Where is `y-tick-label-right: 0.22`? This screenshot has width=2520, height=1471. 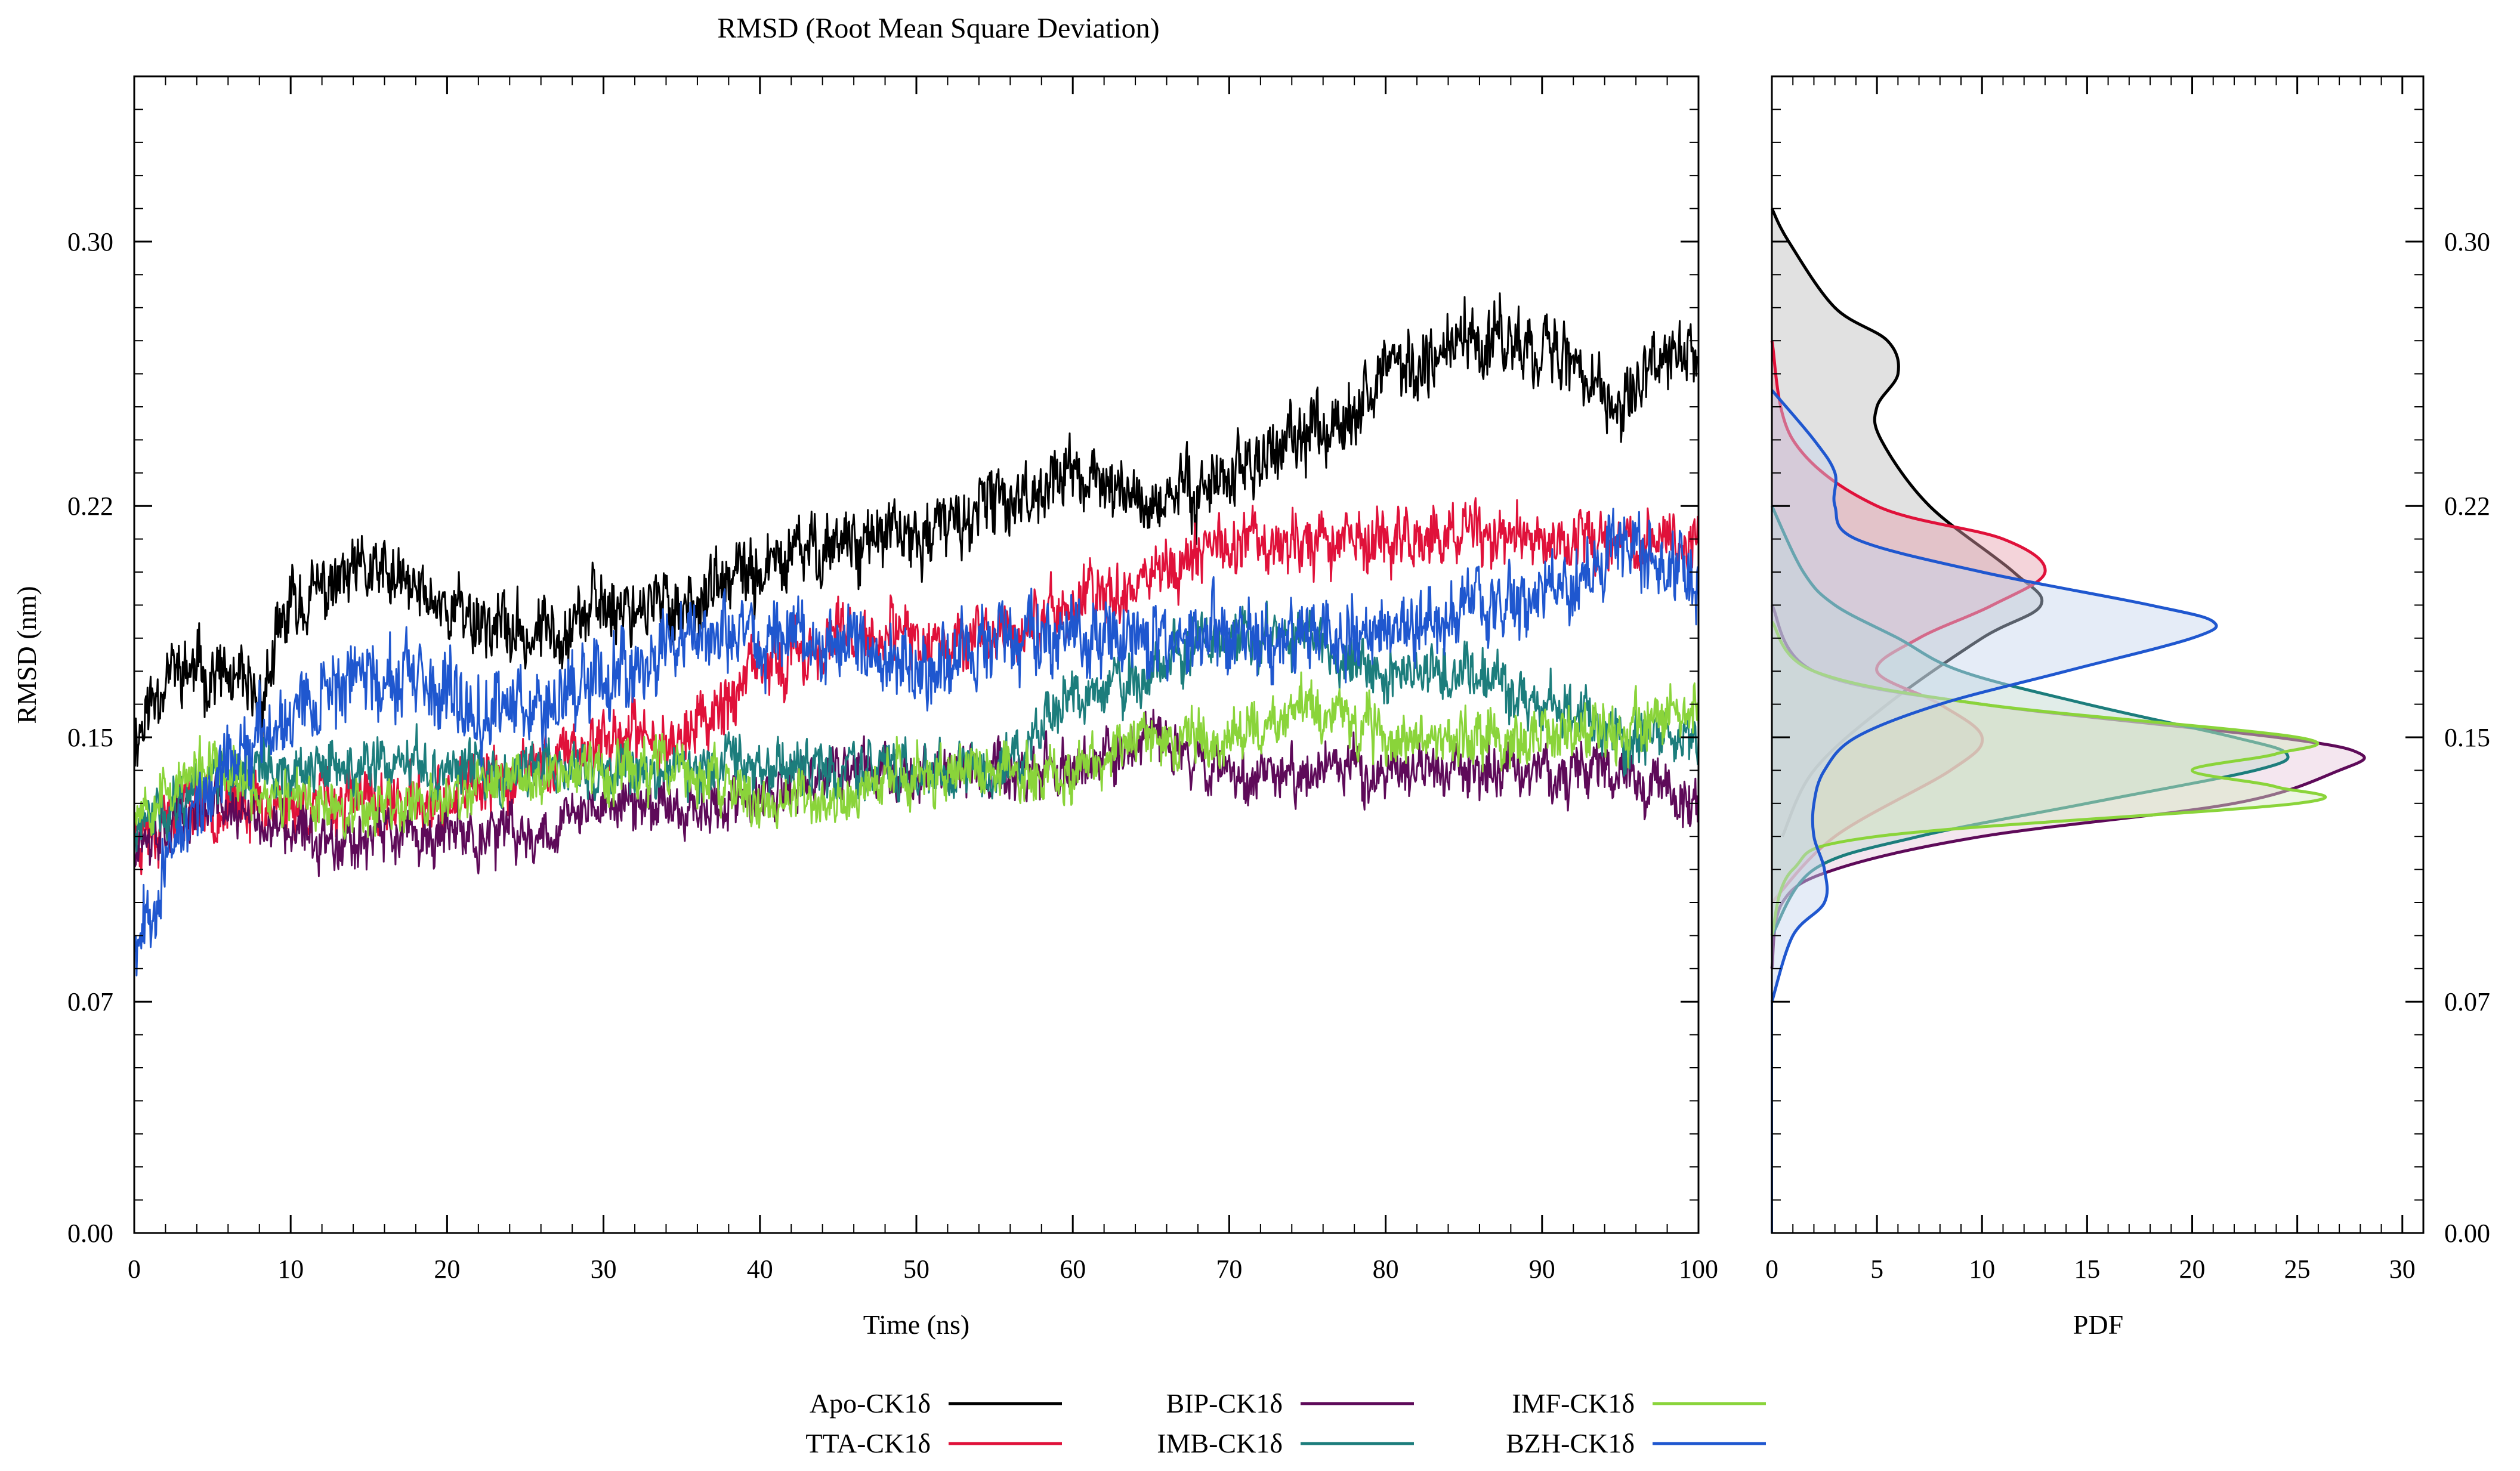
y-tick-label-right: 0.22 is located at coordinates (2467, 506).